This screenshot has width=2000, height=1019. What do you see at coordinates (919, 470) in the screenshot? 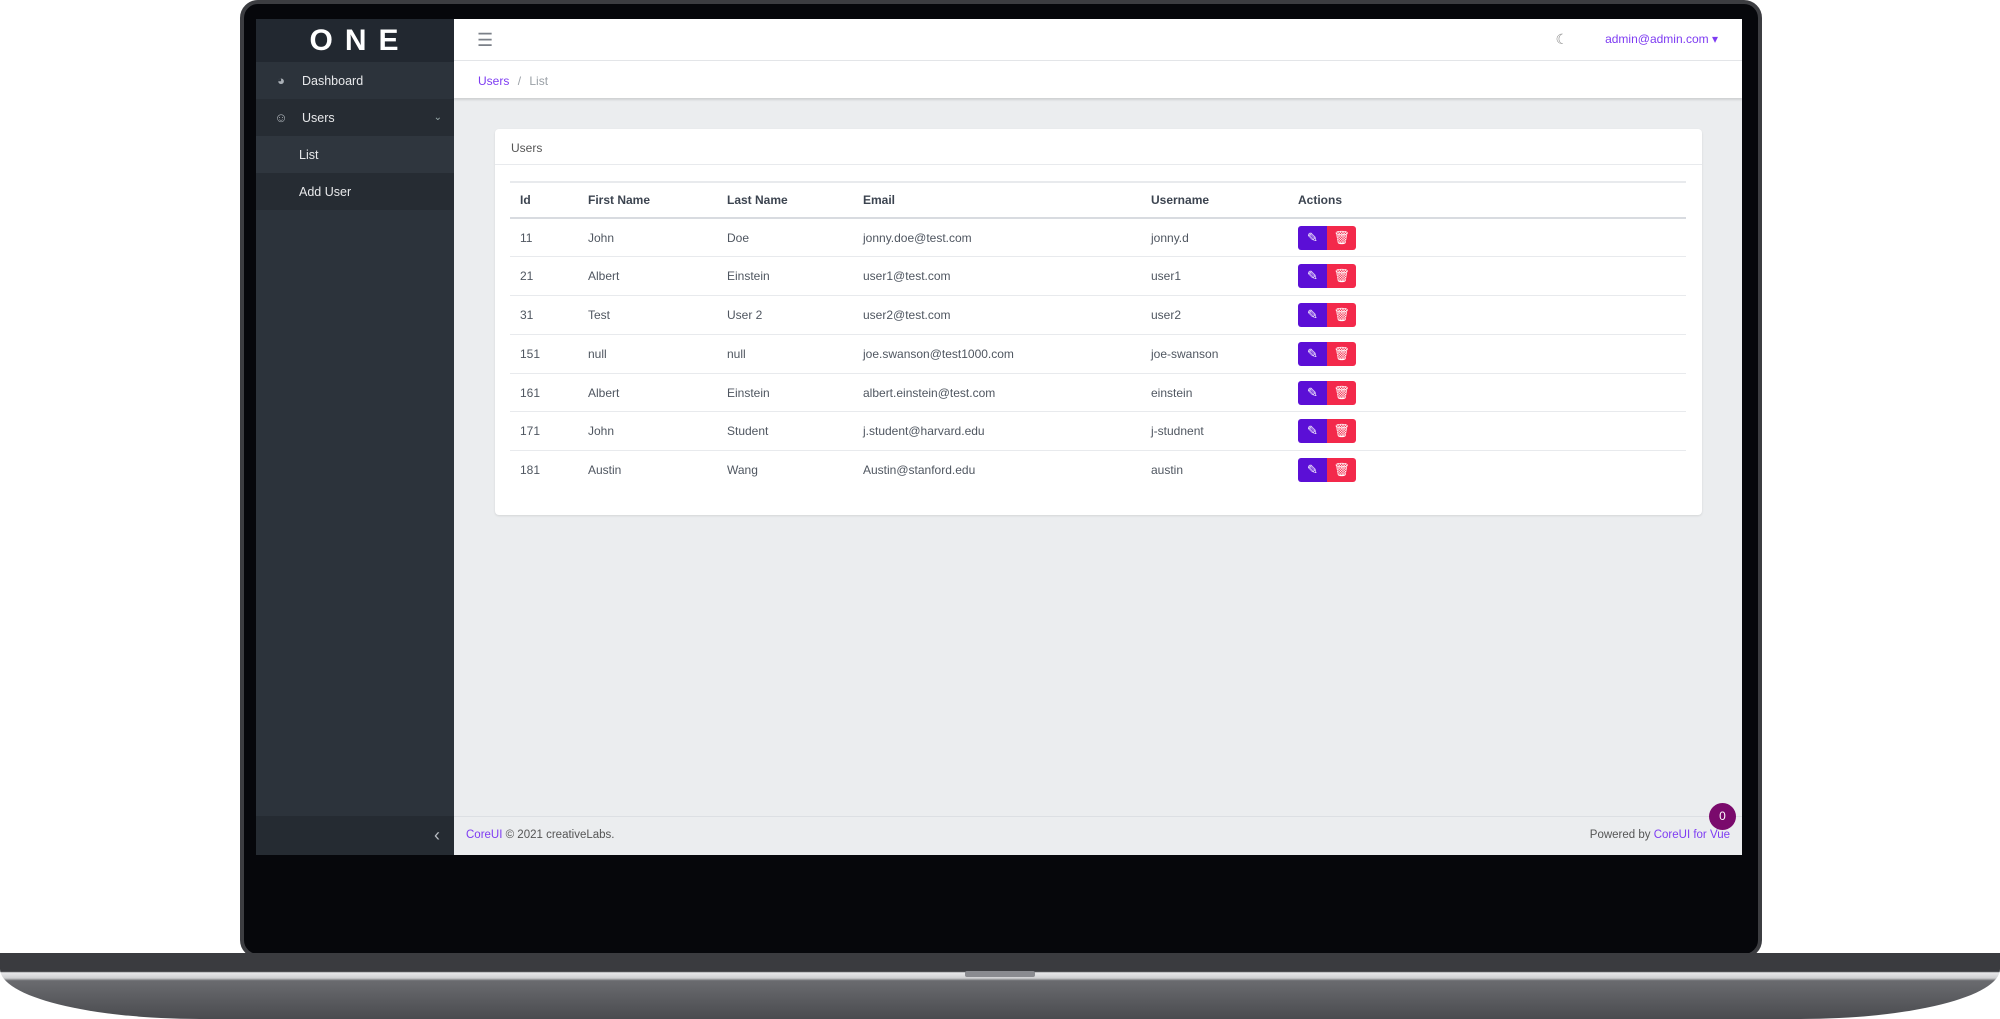
I see `cell-email: Austin@stanford.edu` at bounding box center [919, 470].